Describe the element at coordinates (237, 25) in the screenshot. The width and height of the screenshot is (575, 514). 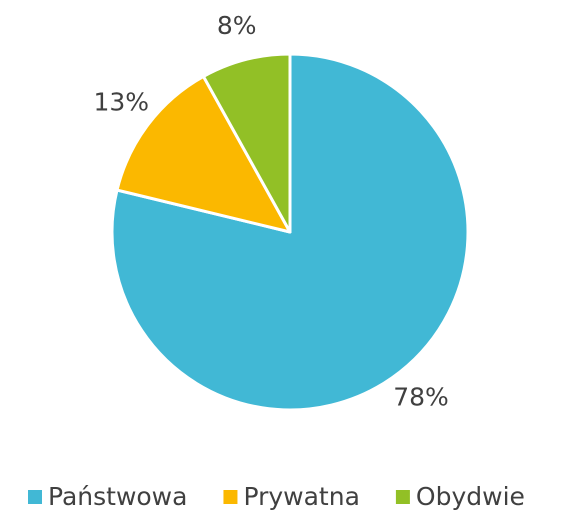
I see `data-label: 8%` at that location.